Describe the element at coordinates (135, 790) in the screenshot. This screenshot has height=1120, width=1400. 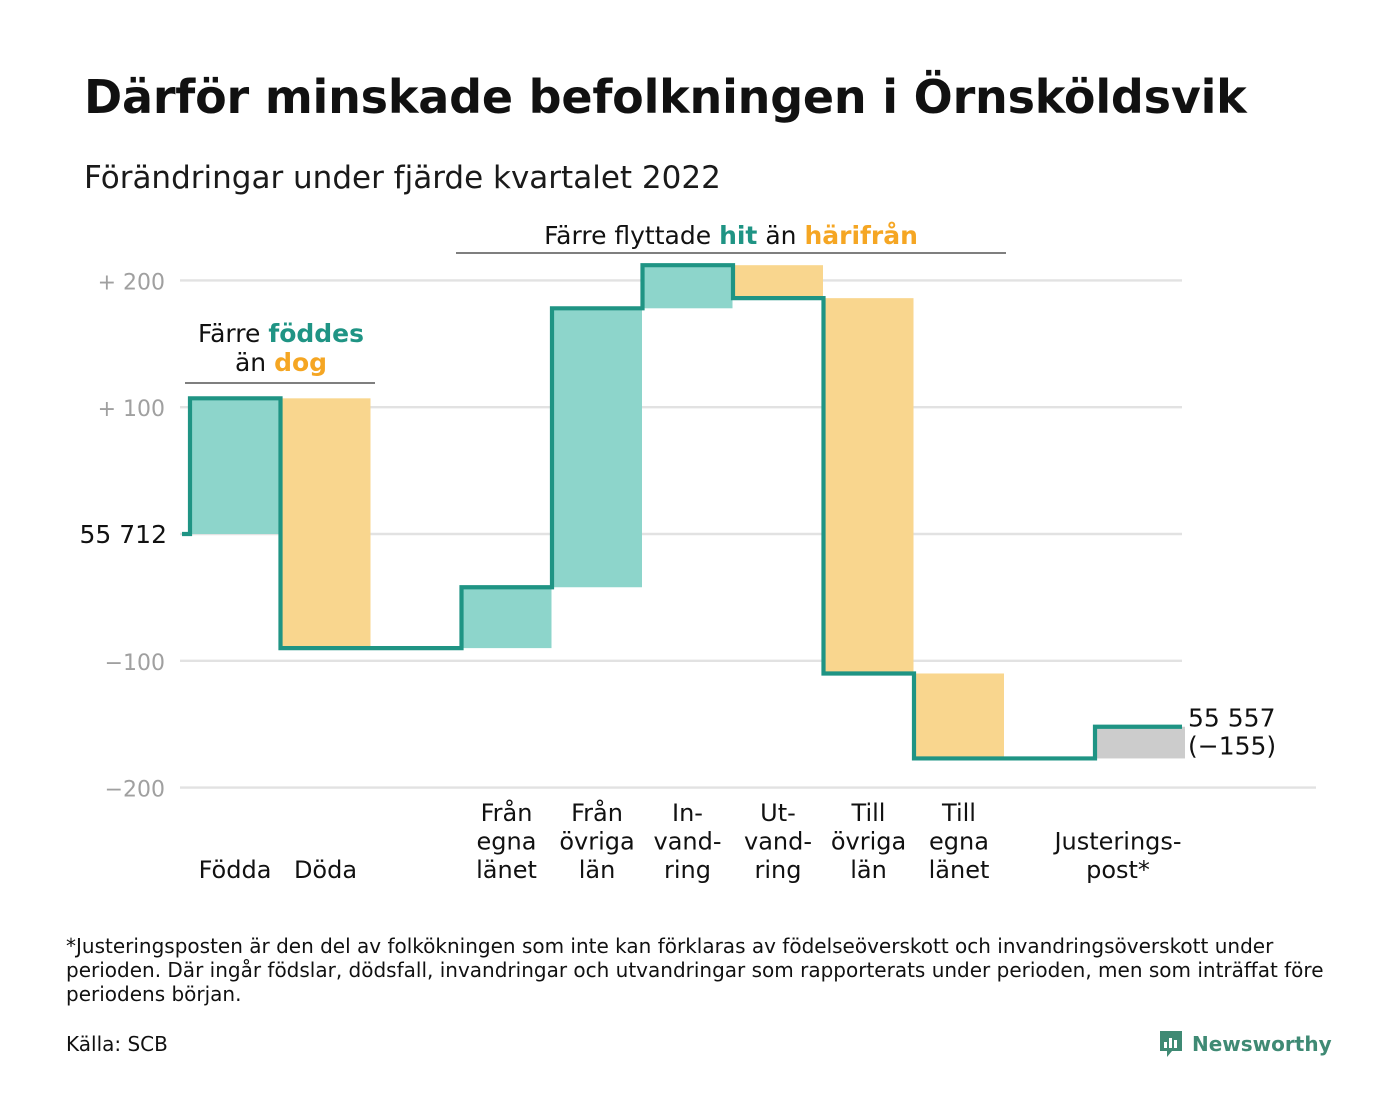
I see `y-tick-label: −200` at that location.